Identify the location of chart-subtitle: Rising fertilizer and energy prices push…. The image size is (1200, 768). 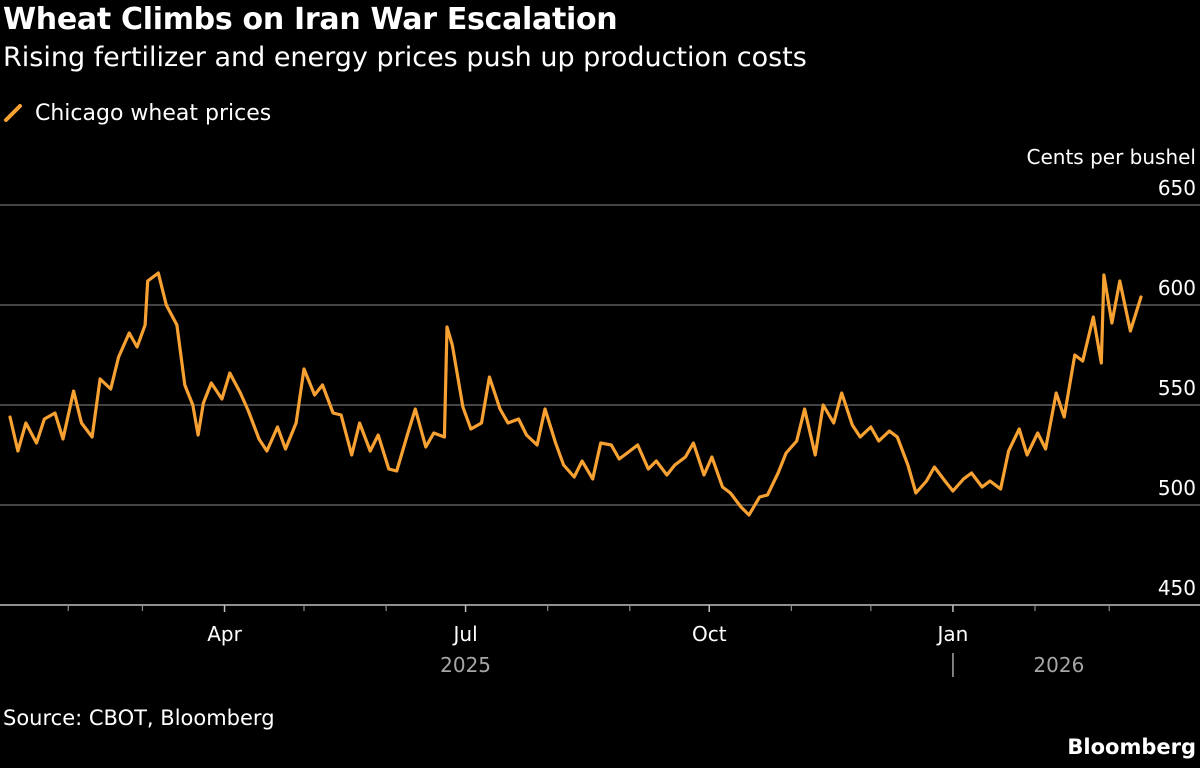
(405, 57).